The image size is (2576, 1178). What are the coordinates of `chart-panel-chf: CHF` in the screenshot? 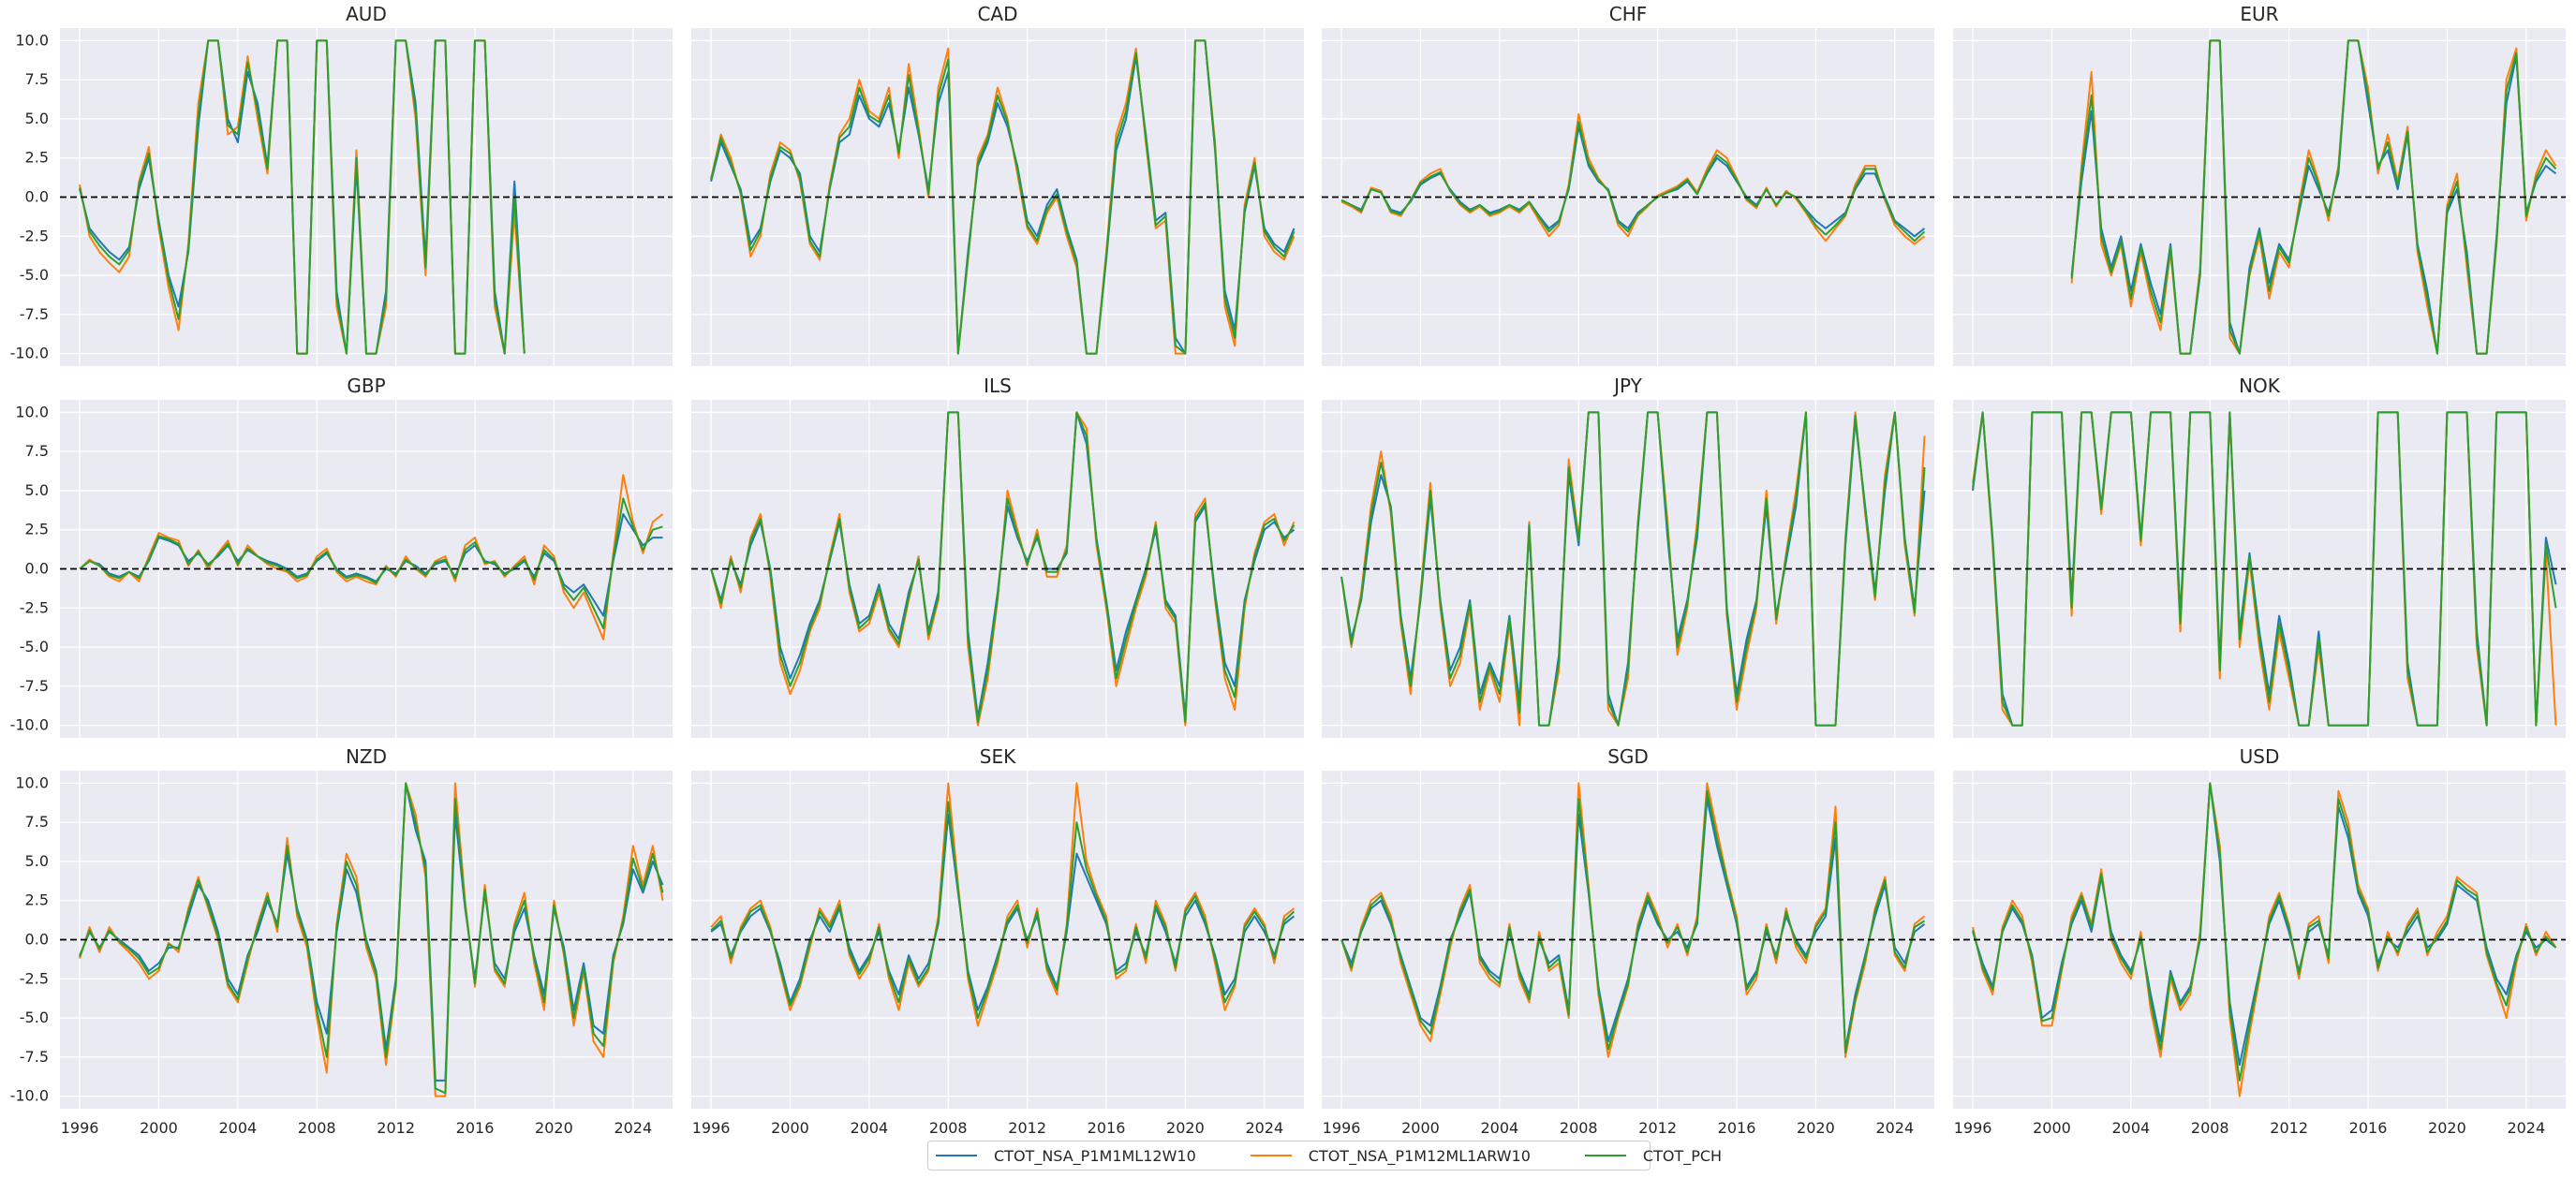 It's located at (1628, 184).